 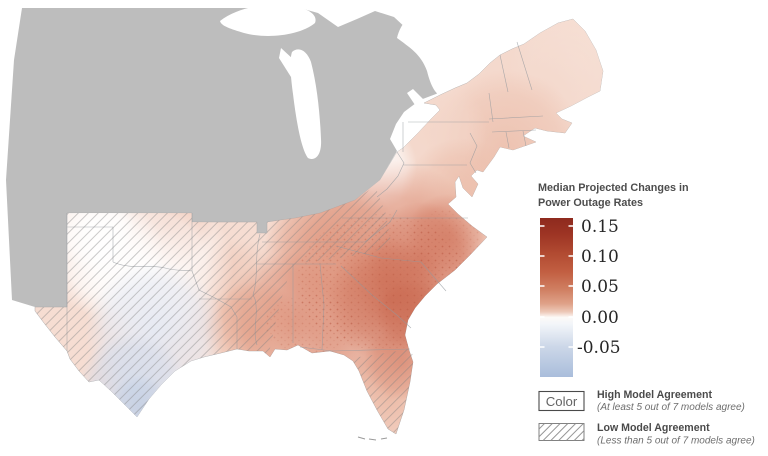 I want to click on saginaw-bay-icon, so click(x=418, y=100).